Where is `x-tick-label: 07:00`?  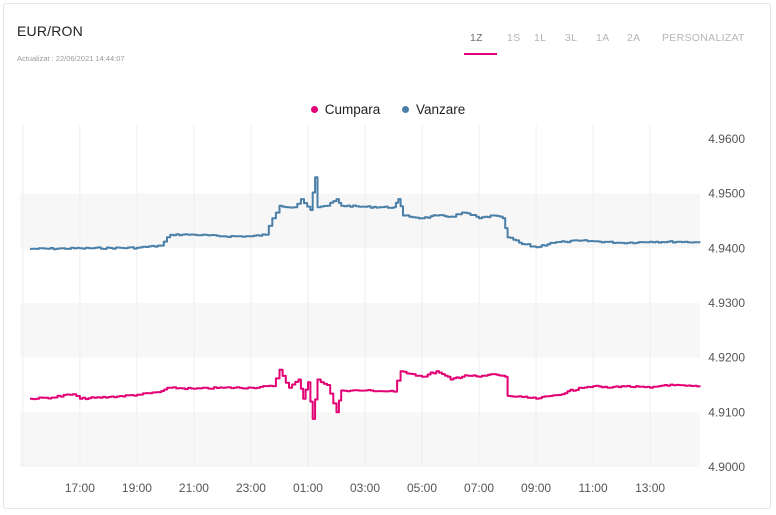
x-tick-label: 07:00 is located at coordinates (479, 488).